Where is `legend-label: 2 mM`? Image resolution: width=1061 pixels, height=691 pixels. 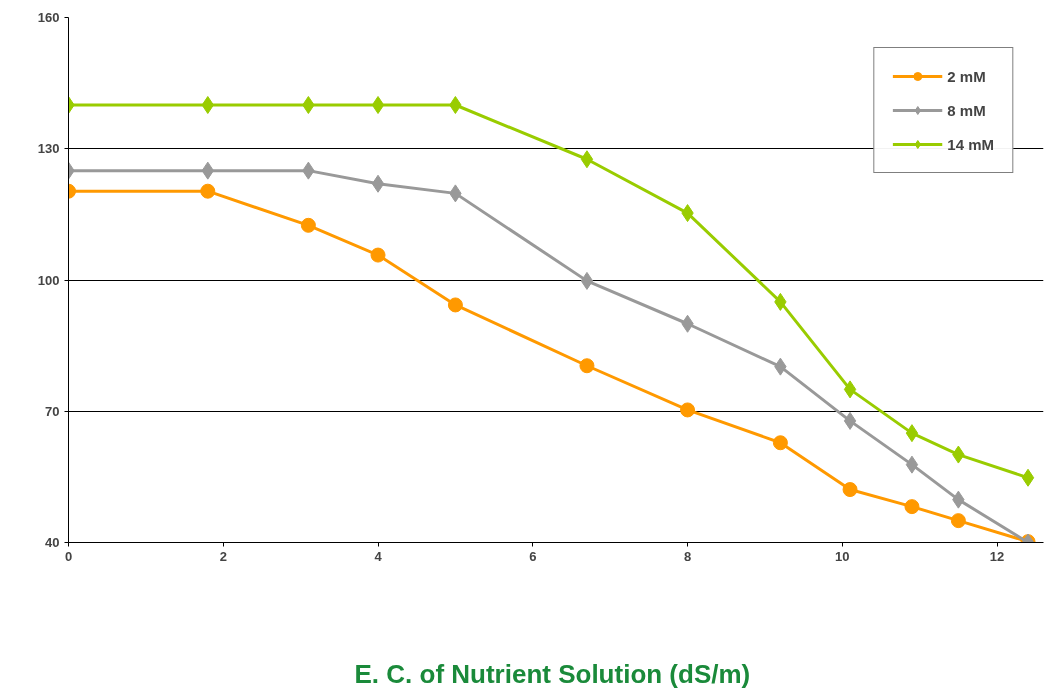
legend-label: 2 mM is located at coordinates (966, 76).